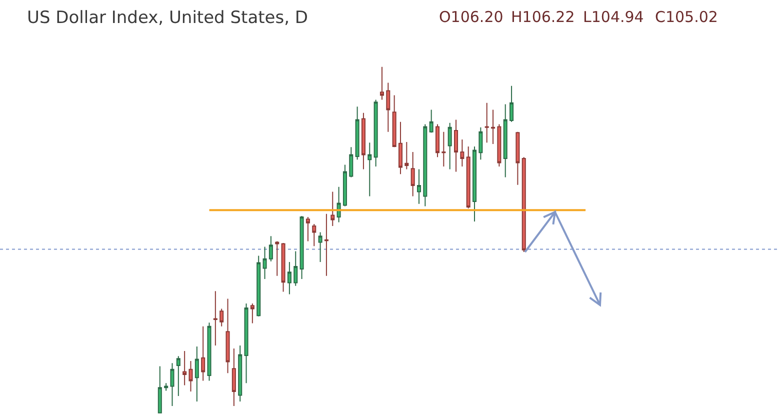 The height and width of the screenshot is (415, 780). What do you see at coordinates (686, 17) in the screenshot?
I see `text: C105.02` at bounding box center [686, 17].